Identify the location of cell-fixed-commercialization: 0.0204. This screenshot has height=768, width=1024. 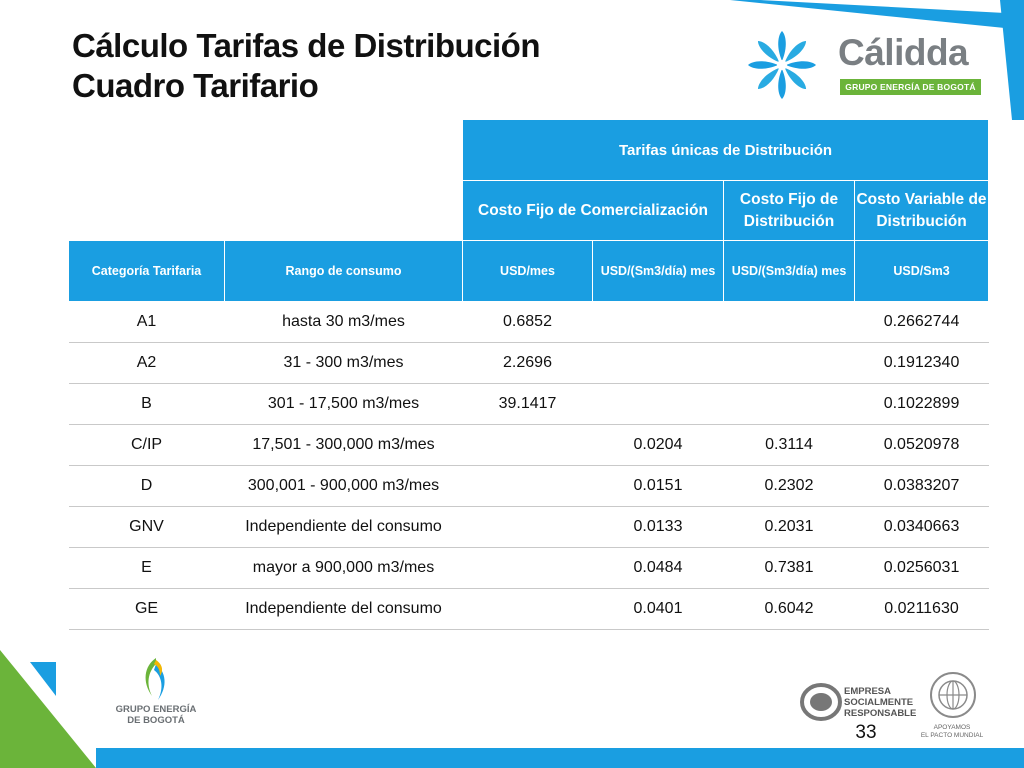
(658, 445).